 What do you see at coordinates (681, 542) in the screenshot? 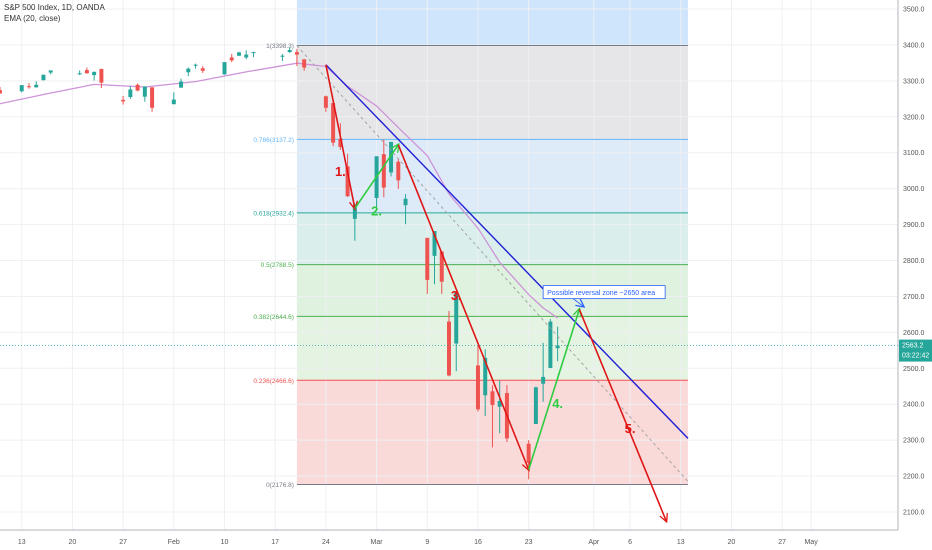
I see `time-tick-2020-04-13: 13` at bounding box center [681, 542].